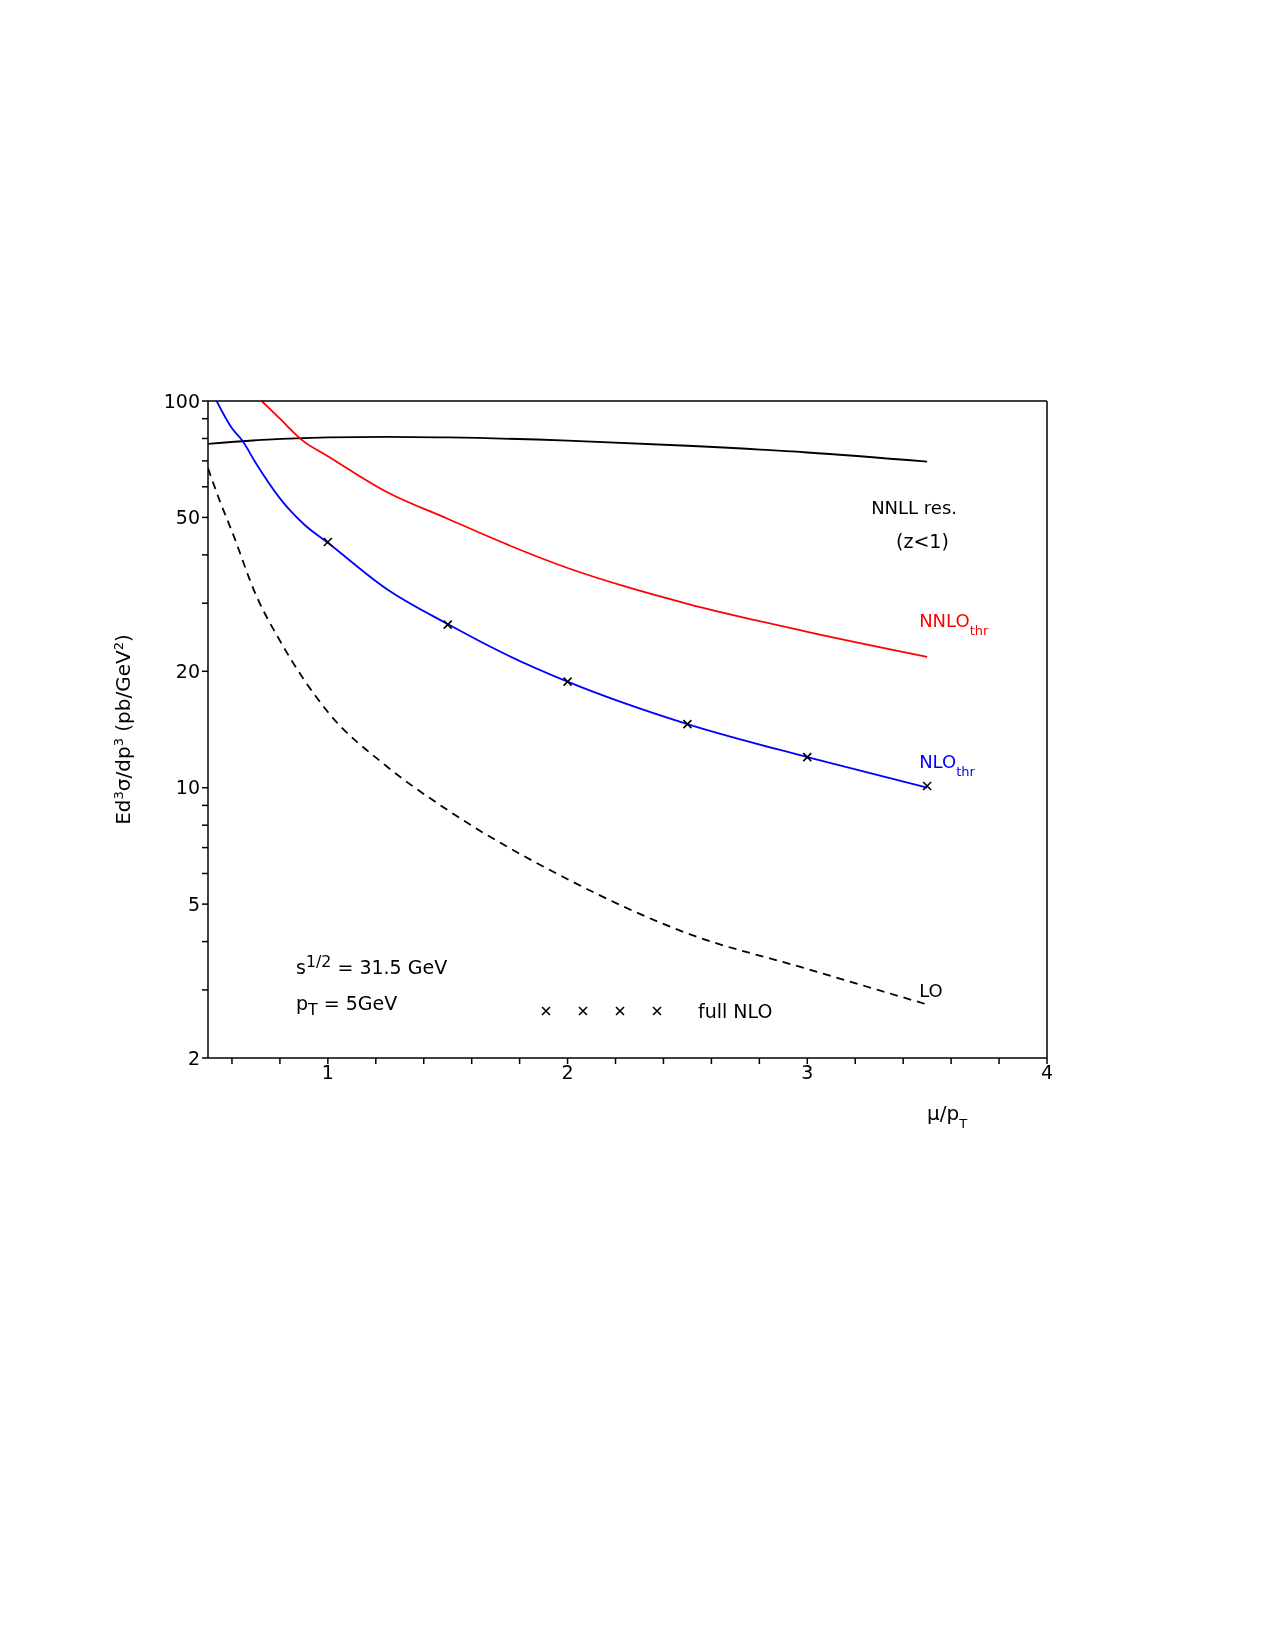 This screenshot has height=1650, width=1275. I want to click on x-axis-title: μ/p$_{T}$, so click(947, 1116).